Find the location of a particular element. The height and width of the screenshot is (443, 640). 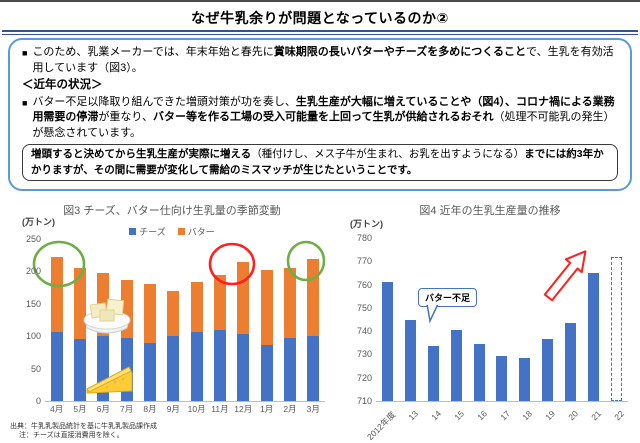

fig4-xlabel-20: 20 is located at coordinates (573, 415).